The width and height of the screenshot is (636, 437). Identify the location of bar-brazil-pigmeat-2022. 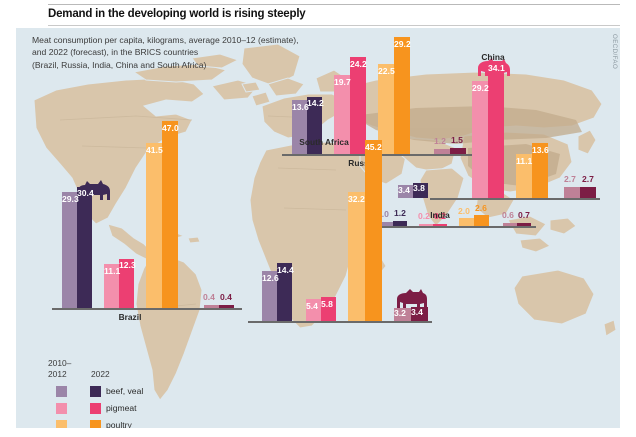
(126, 283).